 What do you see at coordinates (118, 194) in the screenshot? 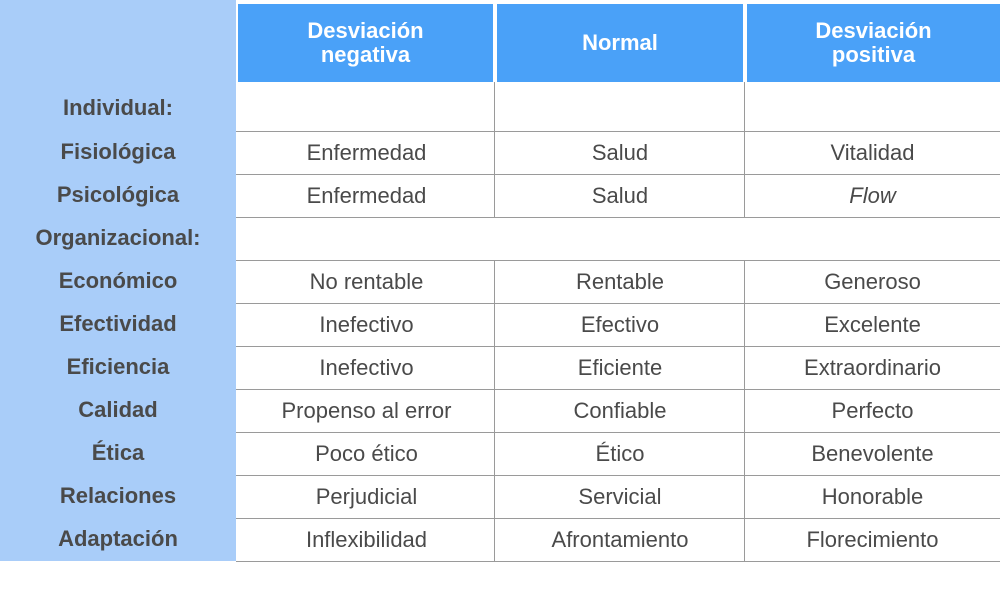
I see `row-label-psicologica: Psicológica` at bounding box center [118, 194].